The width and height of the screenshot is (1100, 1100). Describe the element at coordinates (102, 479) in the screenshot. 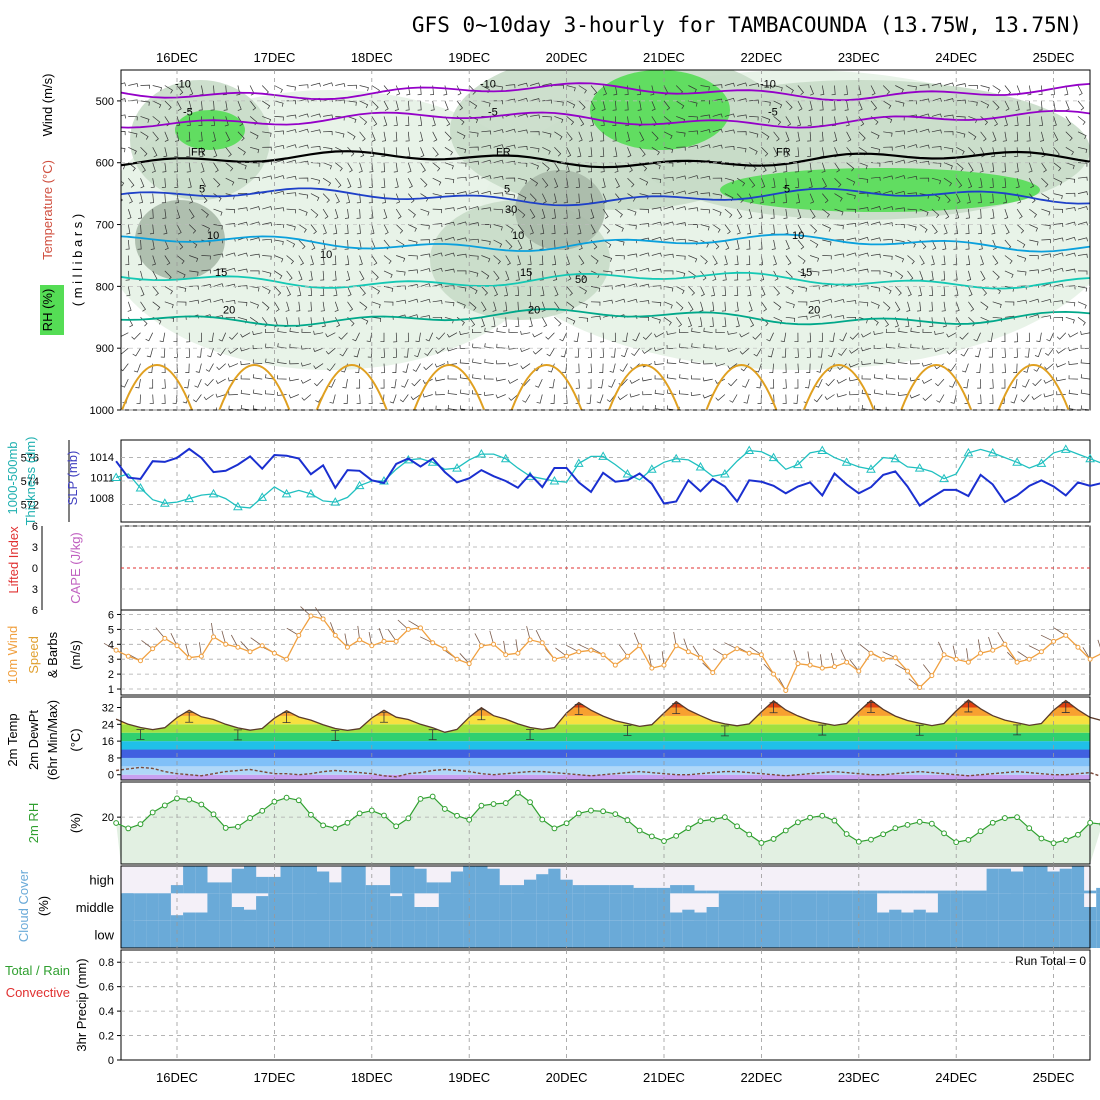

I see `slp-tick-label: 1011` at that location.